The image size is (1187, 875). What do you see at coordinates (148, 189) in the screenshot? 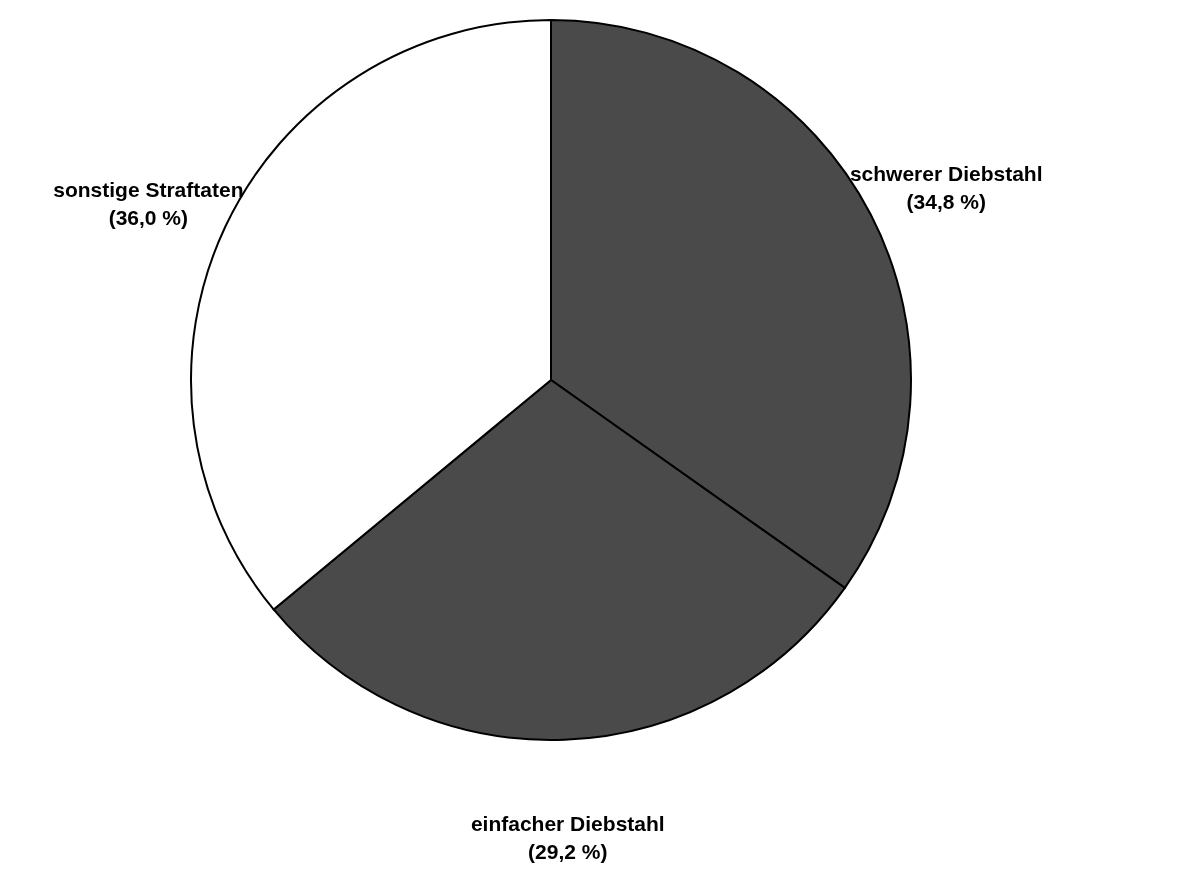
I see `slice-label: sonstige Straftaten` at bounding box center [148, 189].